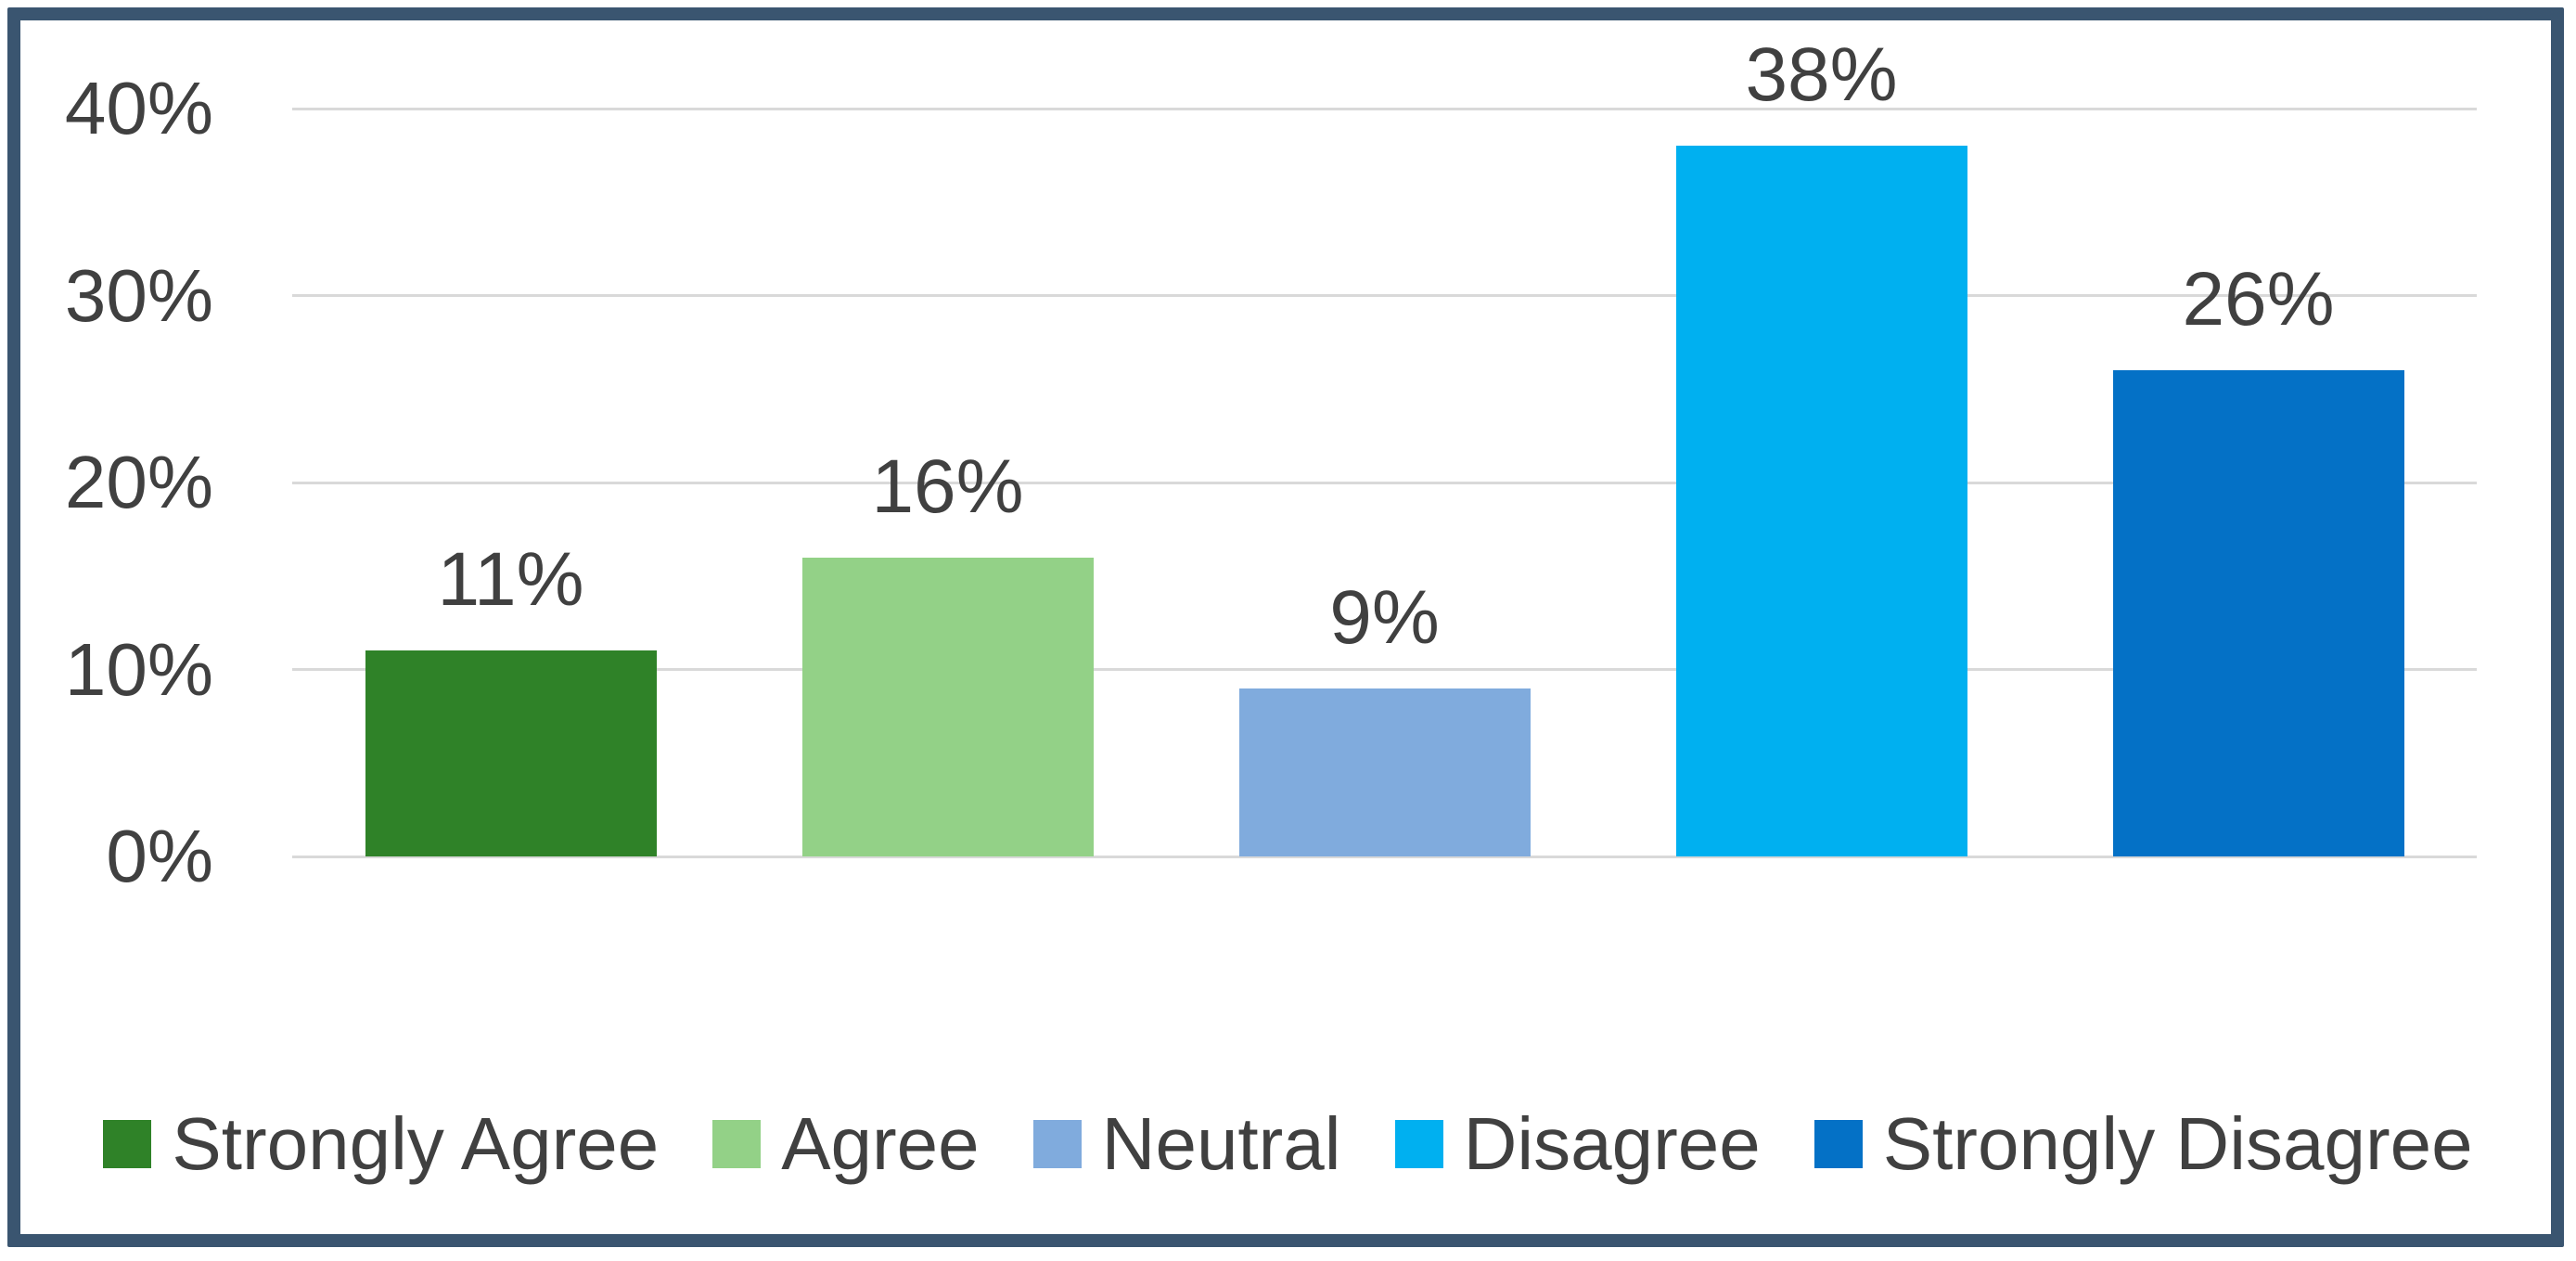 Image resolution: width=2576 pixels, height=1261 pixels. Describe the element at coordinates (947, 486) in the screenshot. I see `bar-value-label-agree: 16%` at that location.